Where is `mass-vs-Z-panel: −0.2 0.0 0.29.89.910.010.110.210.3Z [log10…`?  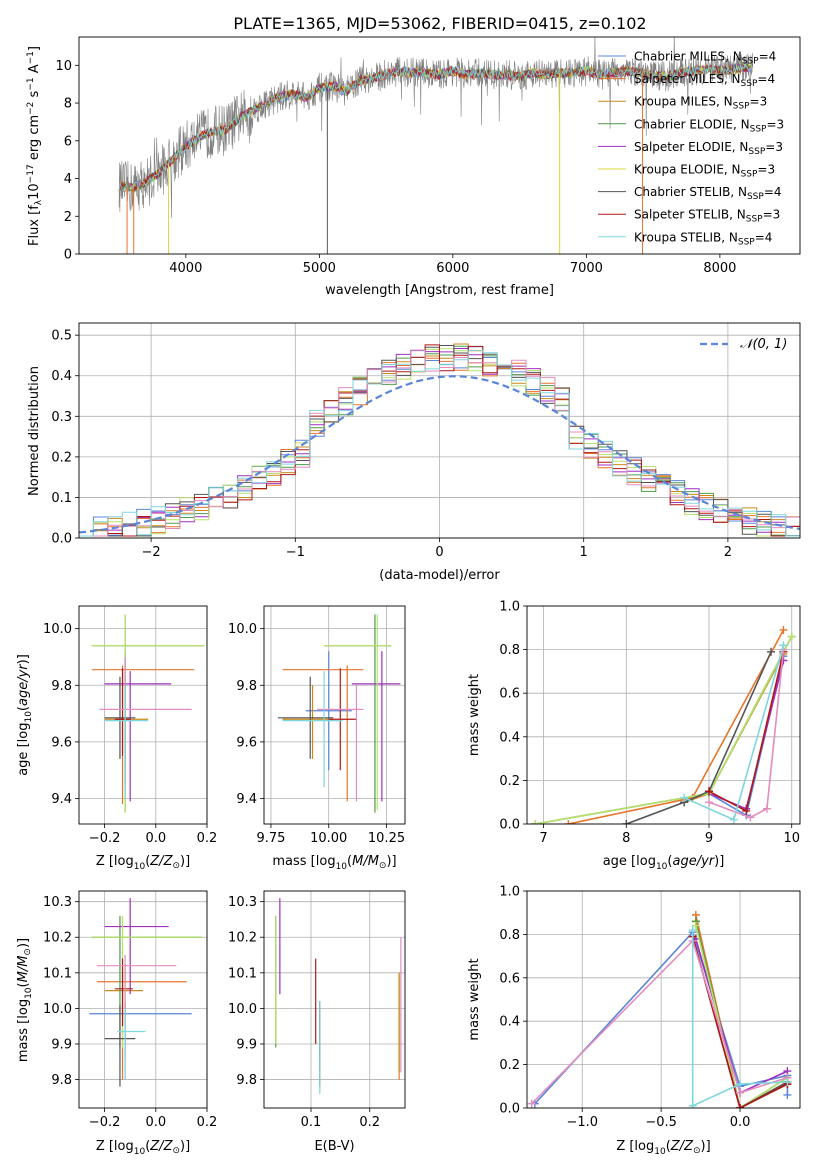 mass-vs-Z-panel: −0.2 0.0 0.29.89.910.010.110.210.3Z [log10… is located at coordinates (117, 1023).